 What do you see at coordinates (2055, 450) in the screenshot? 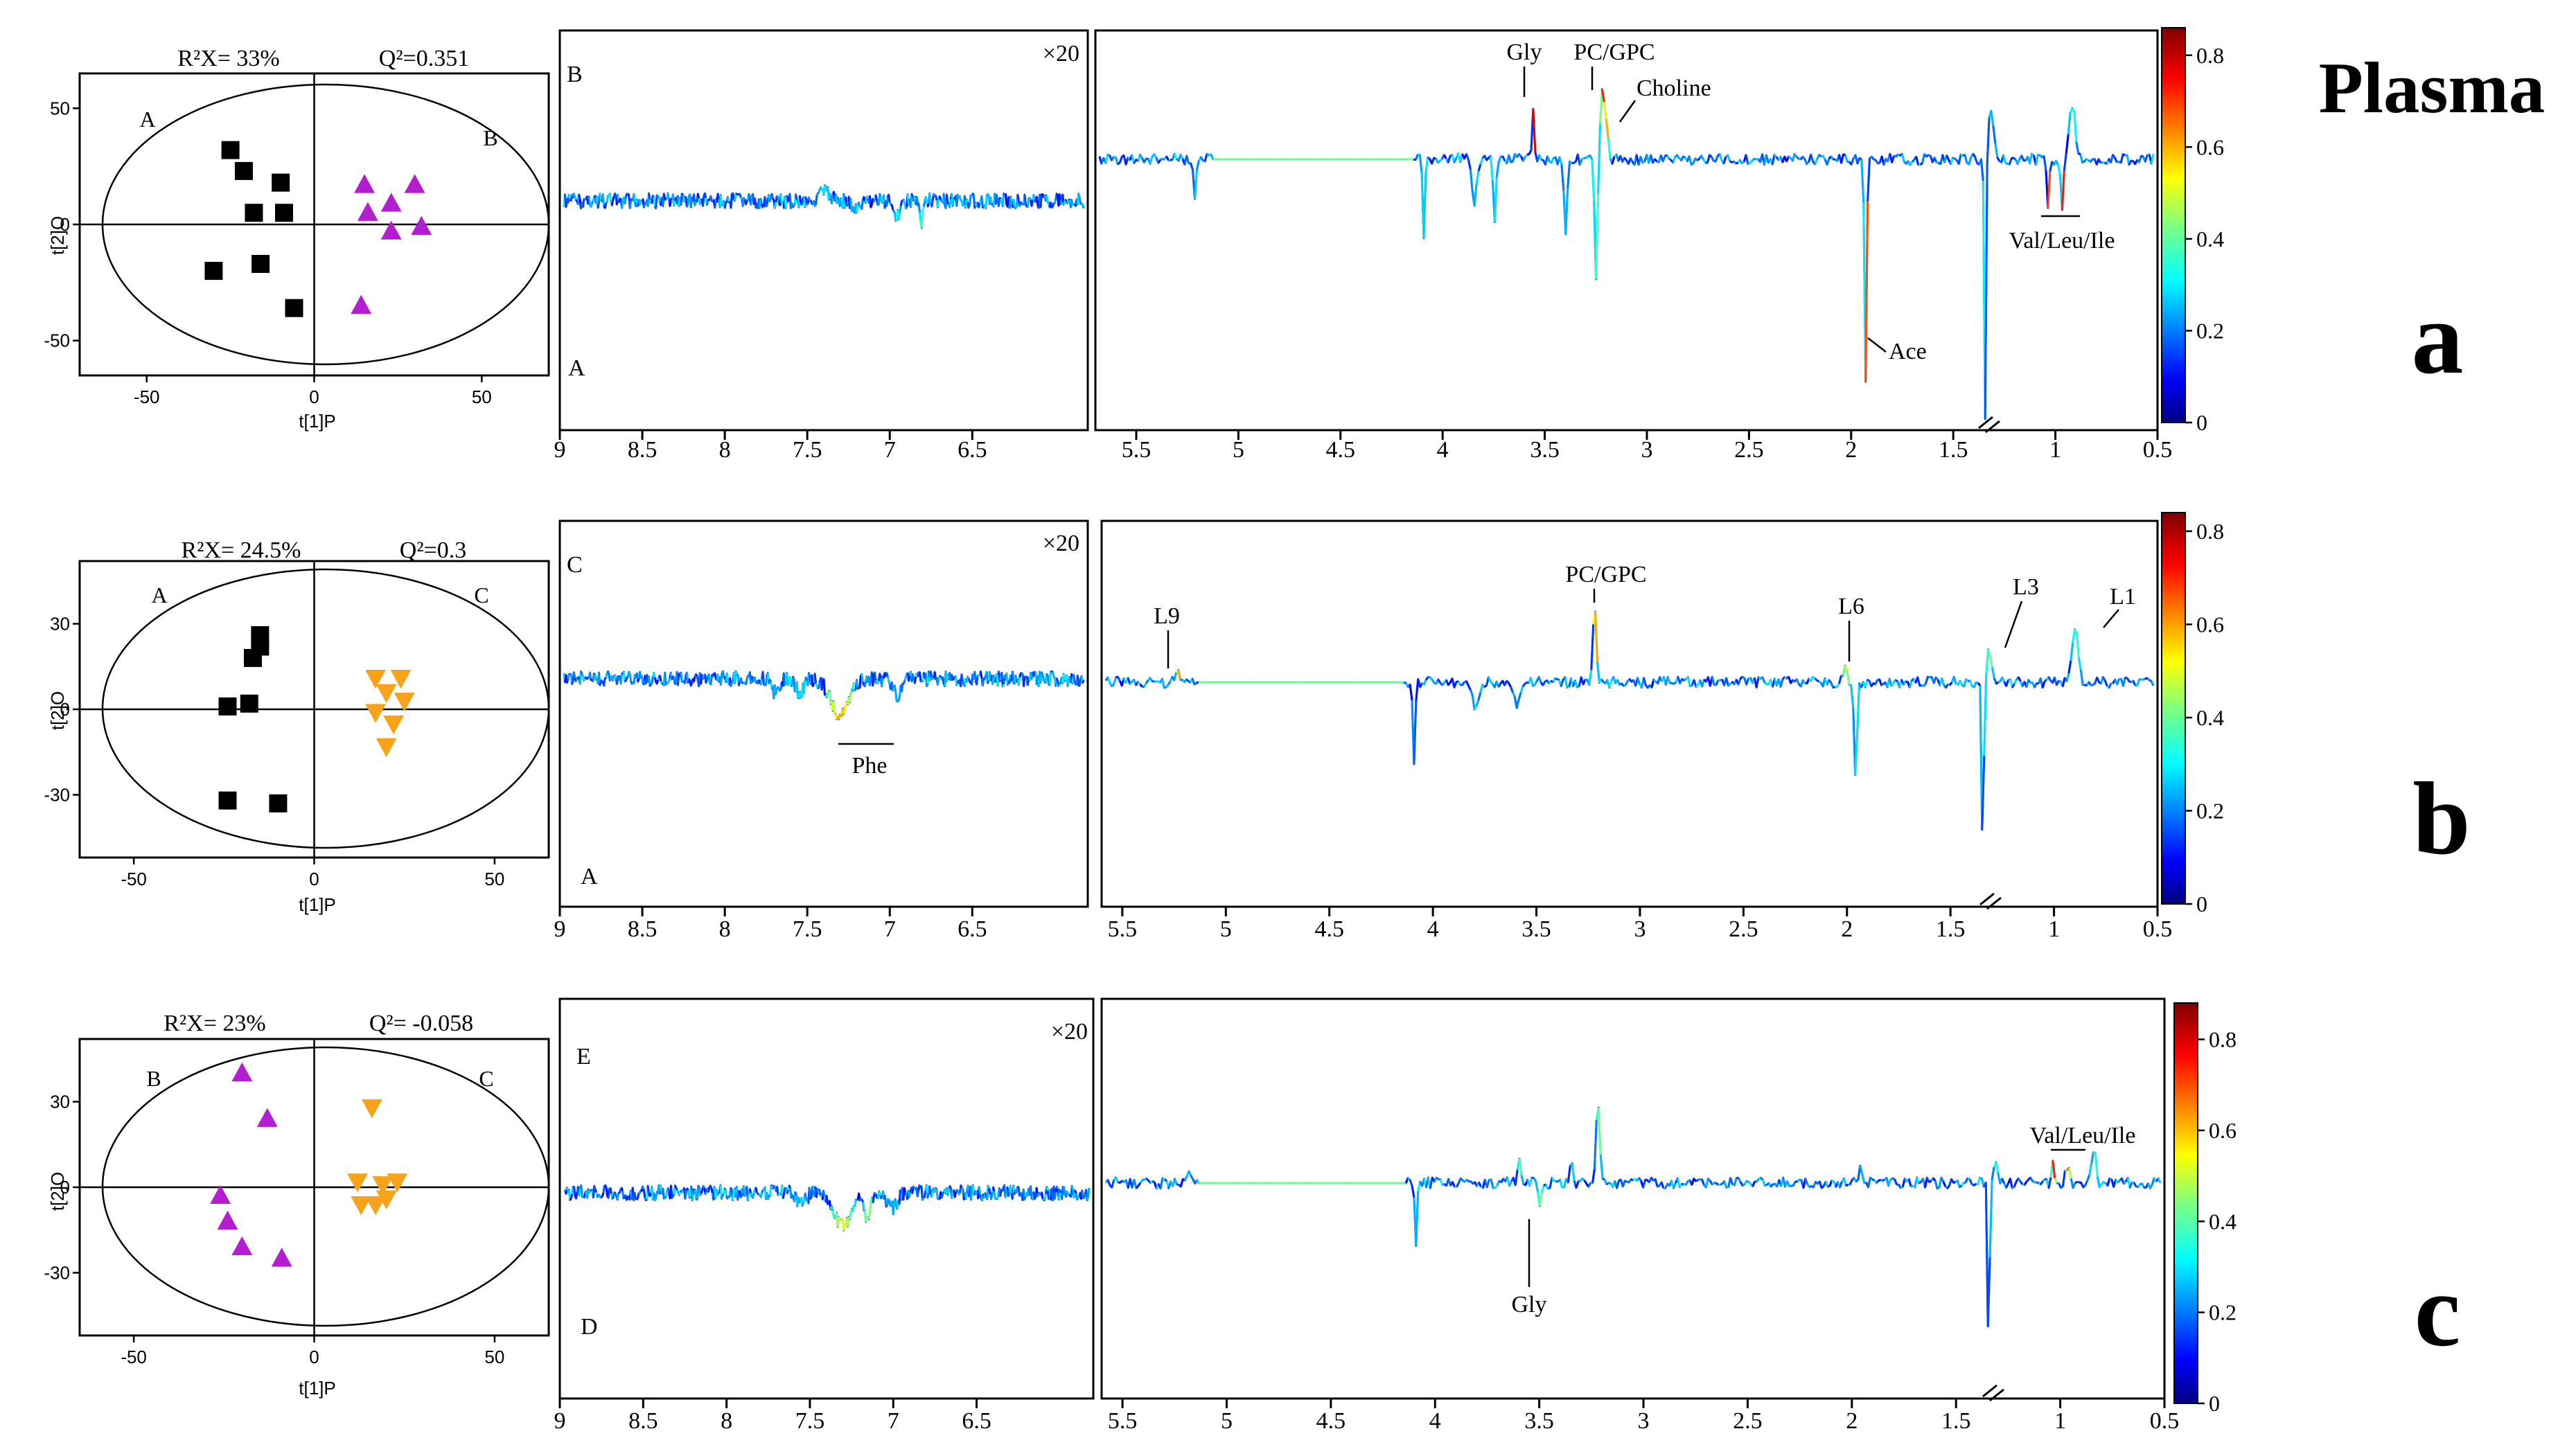
I see `x-tick-label: 1` at bounding box center [2055, 450].